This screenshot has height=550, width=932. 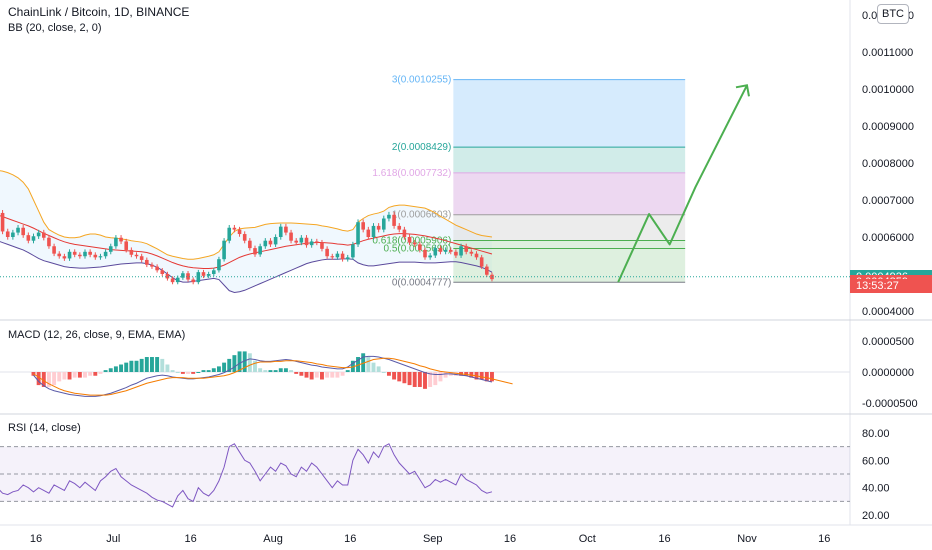 I want to click on time-tick-label: Sep, so click(x=433, y=539).